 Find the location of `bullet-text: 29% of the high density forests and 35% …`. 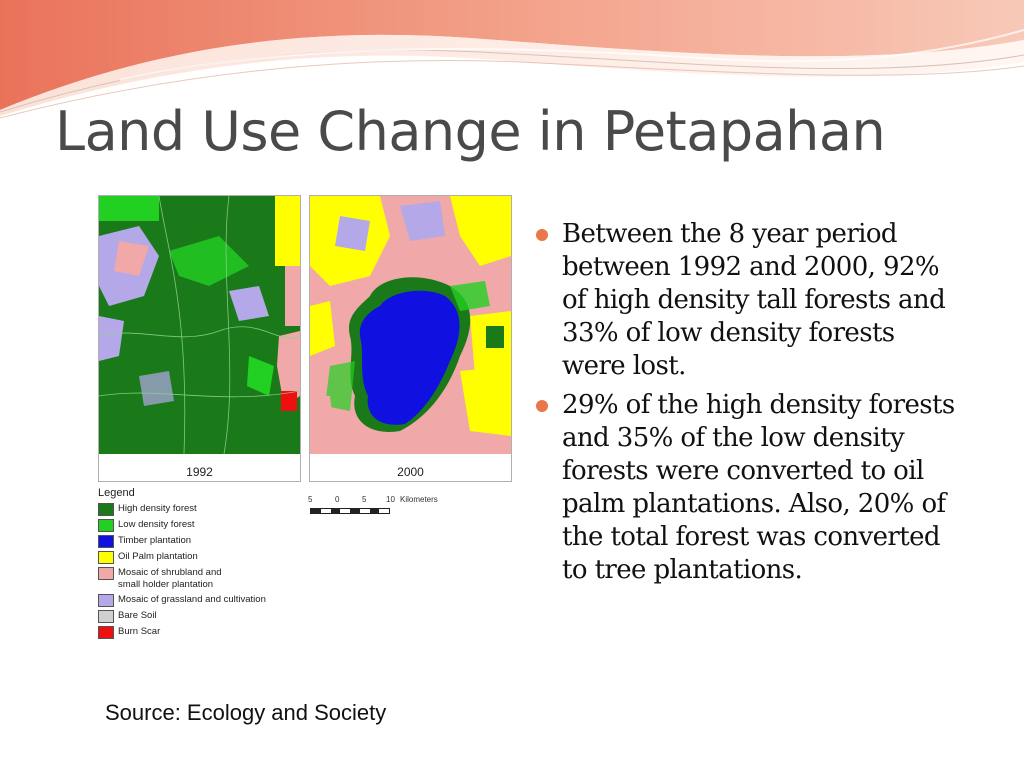

bullet-text: 29% of the high density forests and 35% … is located at coordinates (758, 487).